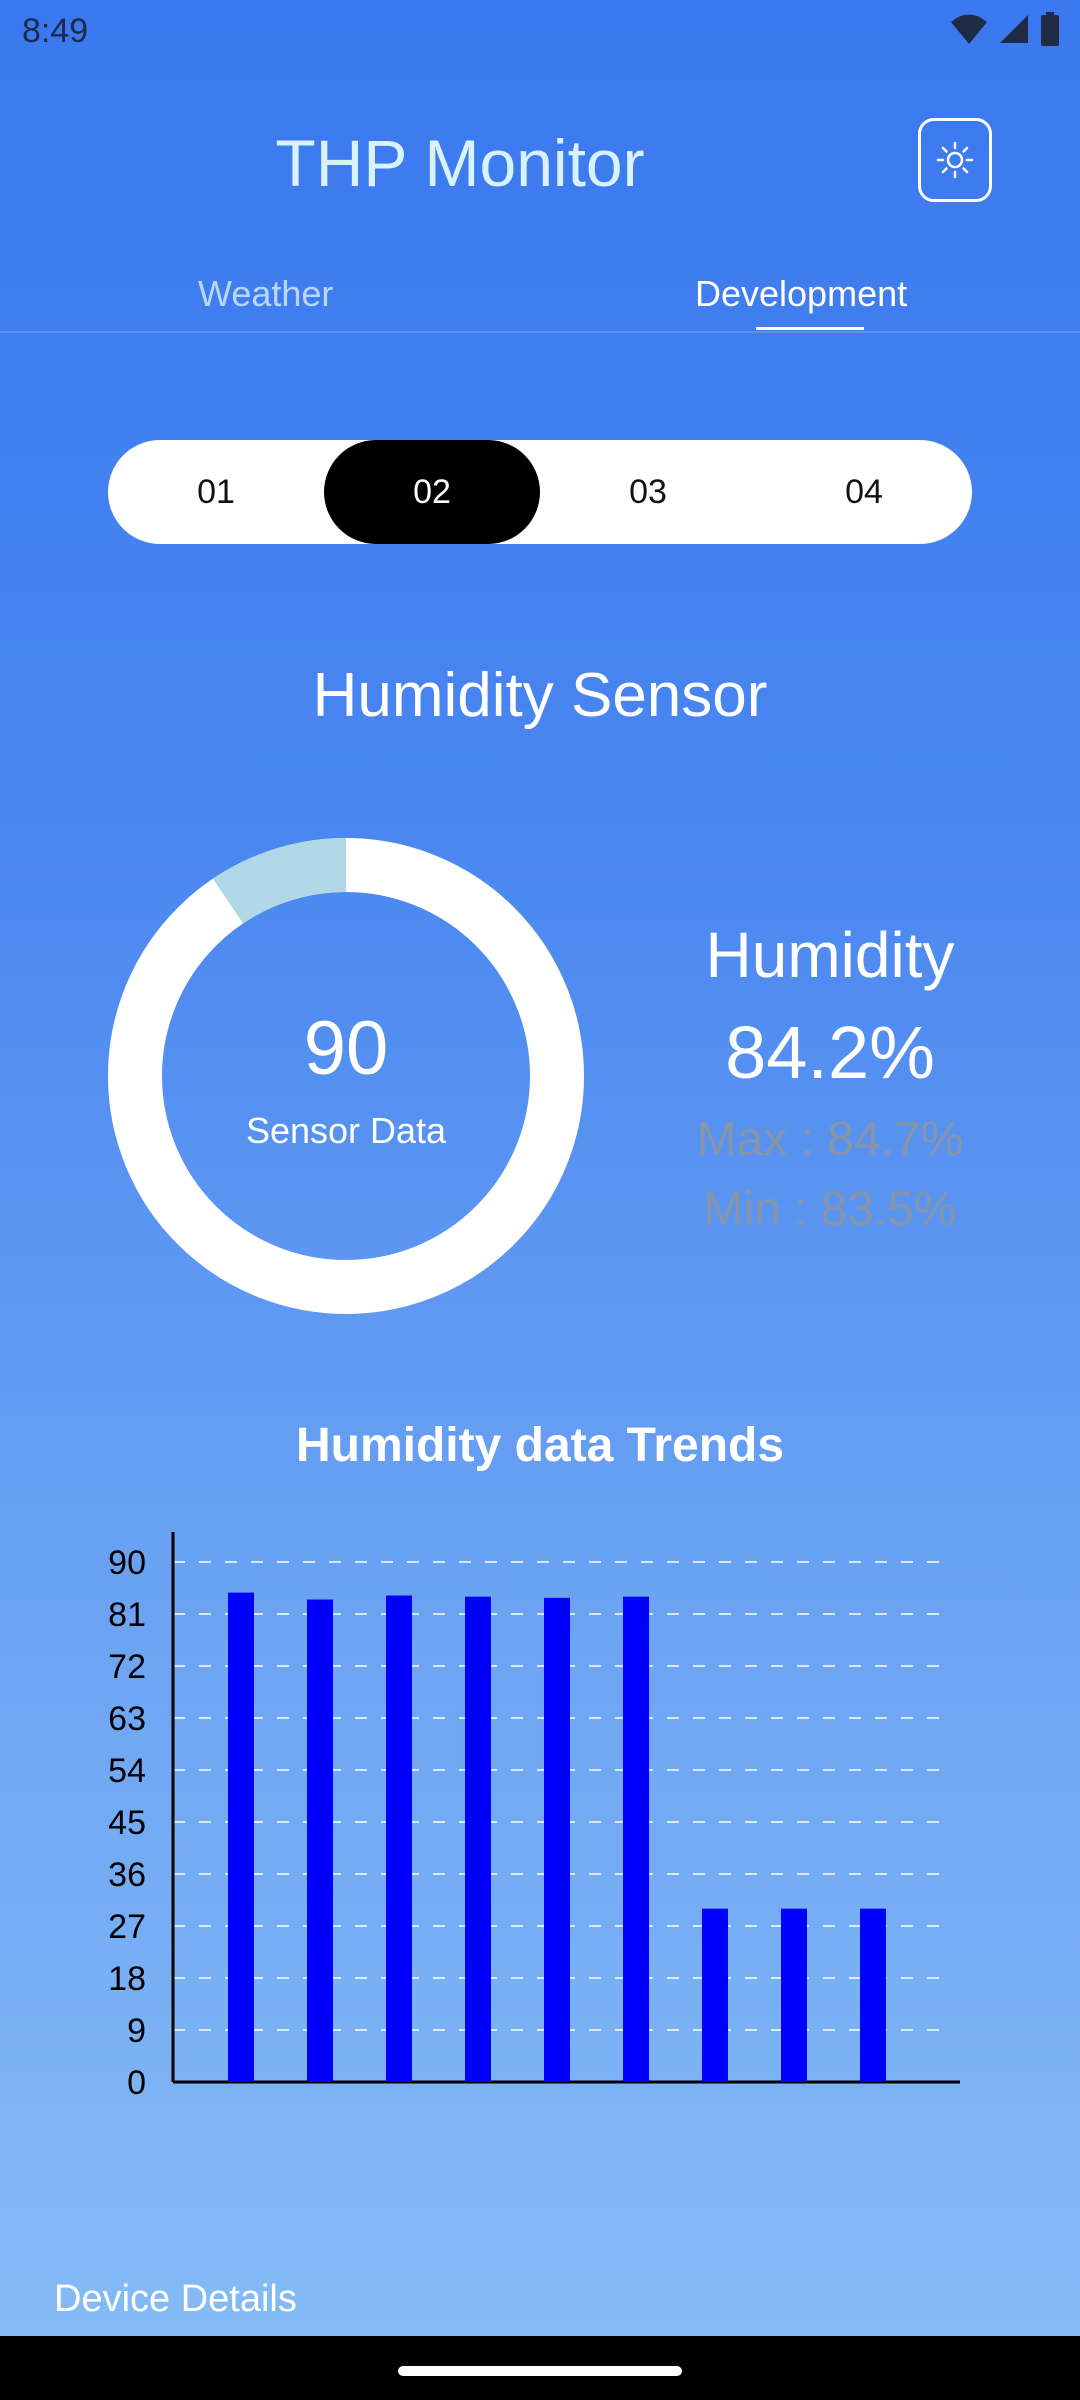 The height and width of the screenshot is (2400, 1080). Describe the element at coordinates (266, 293) in the screenshot. I see `tab-weather: Weather` at that location.